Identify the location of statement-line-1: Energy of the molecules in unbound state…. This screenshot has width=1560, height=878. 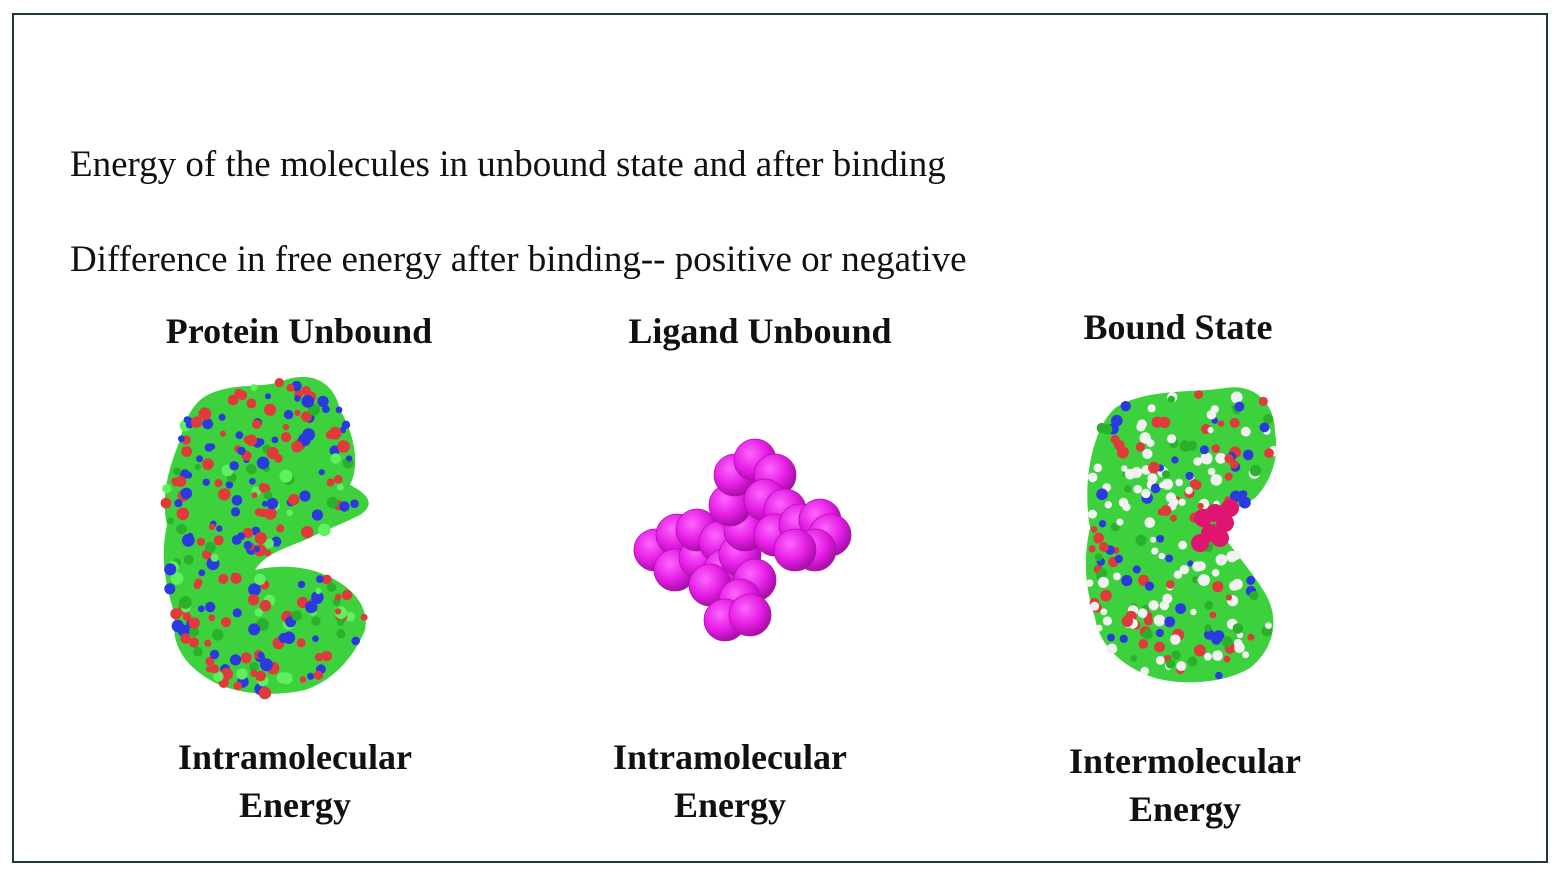
(508, 164).